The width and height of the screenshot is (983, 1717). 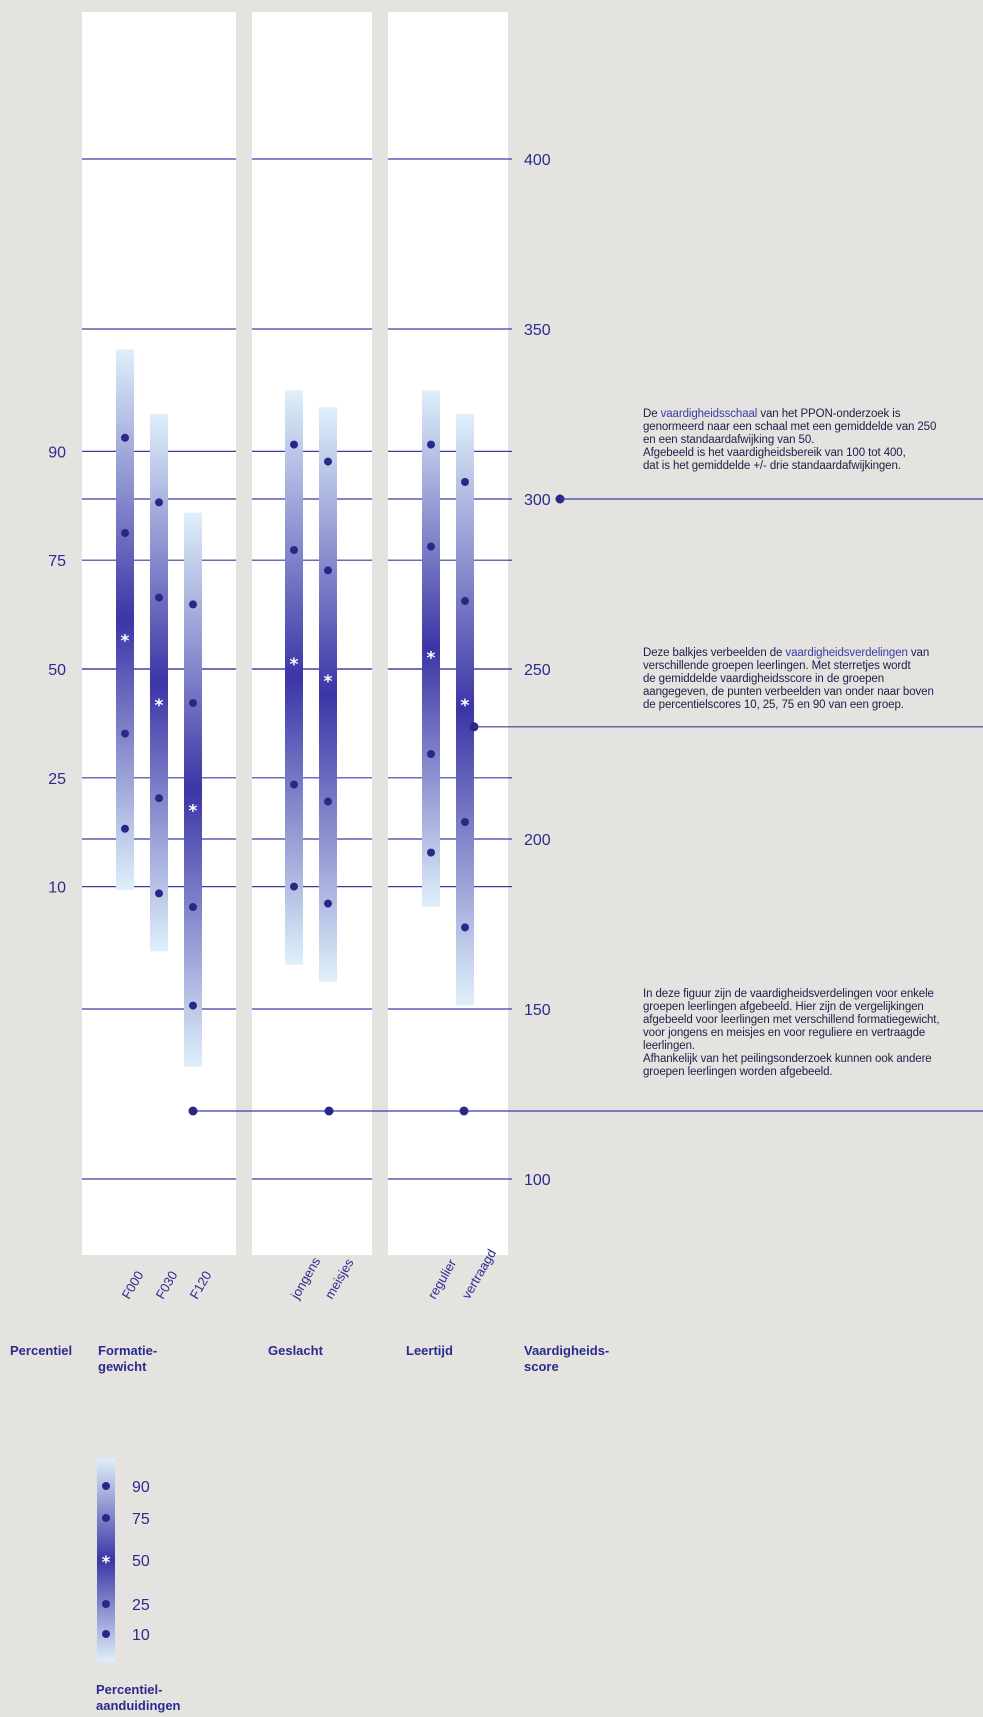 I want to click on panel-title-leertijd: Leertijd, so click(x=429, y=1350).